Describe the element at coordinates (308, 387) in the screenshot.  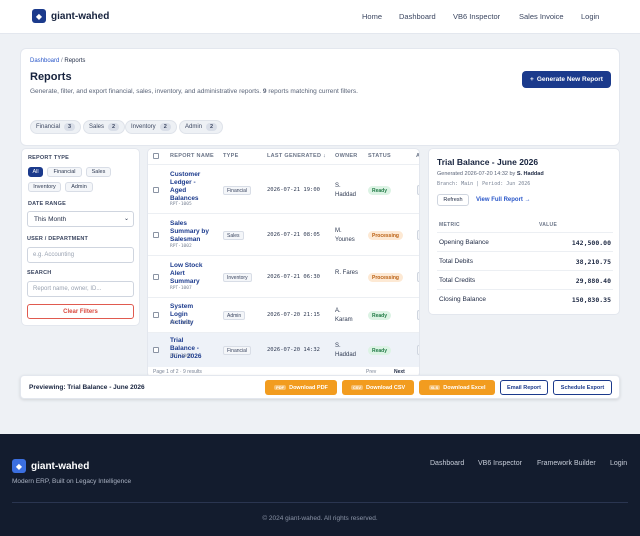
I see `download-pdf-label: Download PDF` at that location.